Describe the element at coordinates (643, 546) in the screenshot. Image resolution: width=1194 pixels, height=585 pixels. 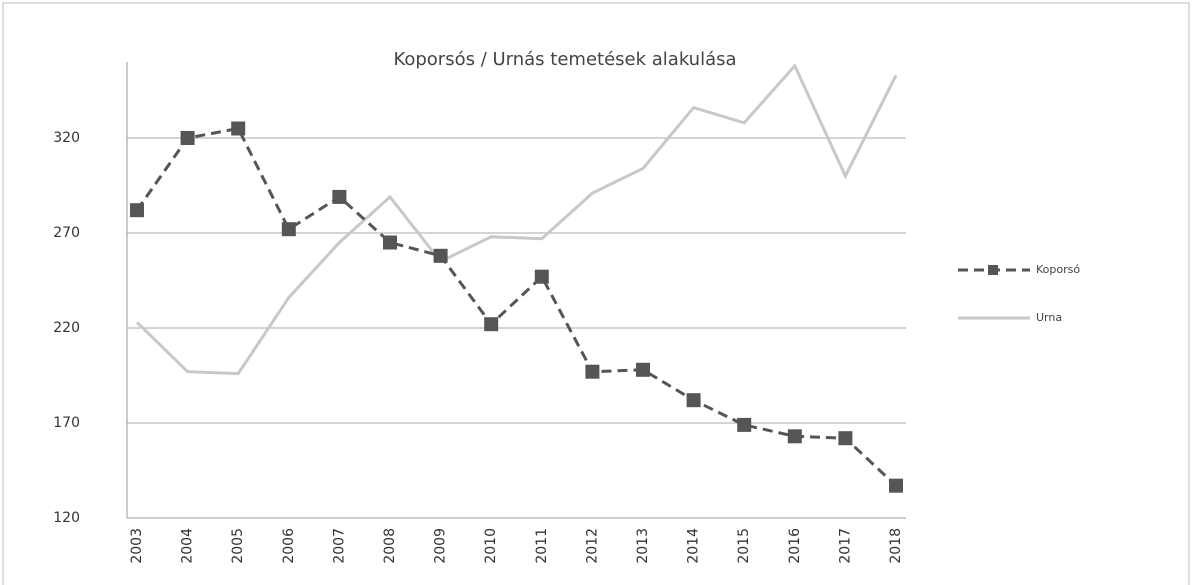
I see `x-tick-label: 2013` at that location.